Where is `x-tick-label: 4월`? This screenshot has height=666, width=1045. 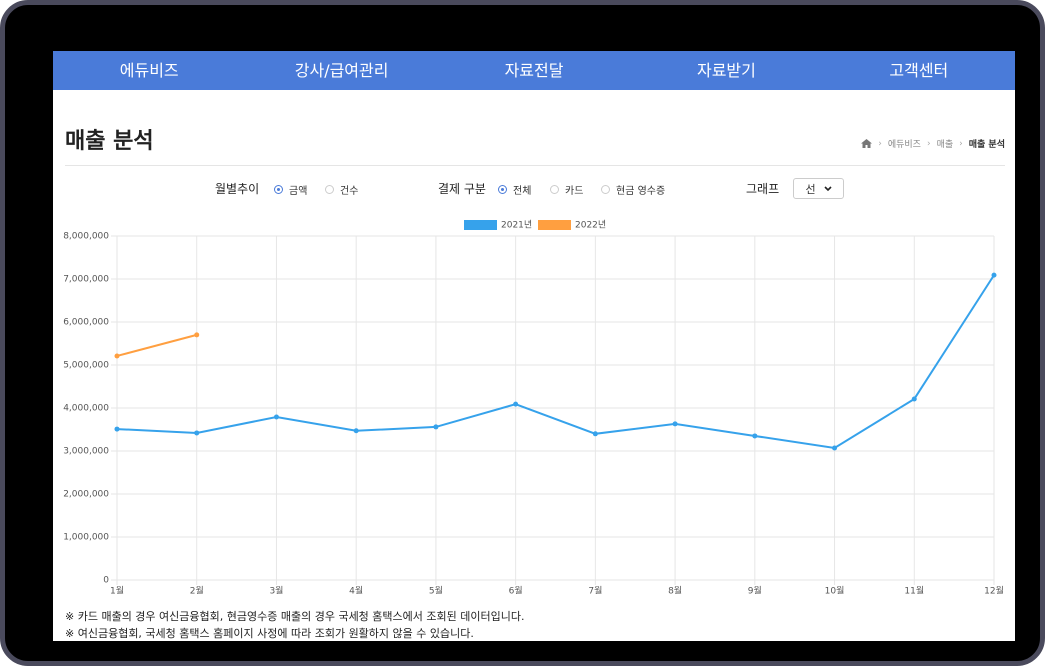 x-tick-label: 4월 is located at coordinates (356, 591).